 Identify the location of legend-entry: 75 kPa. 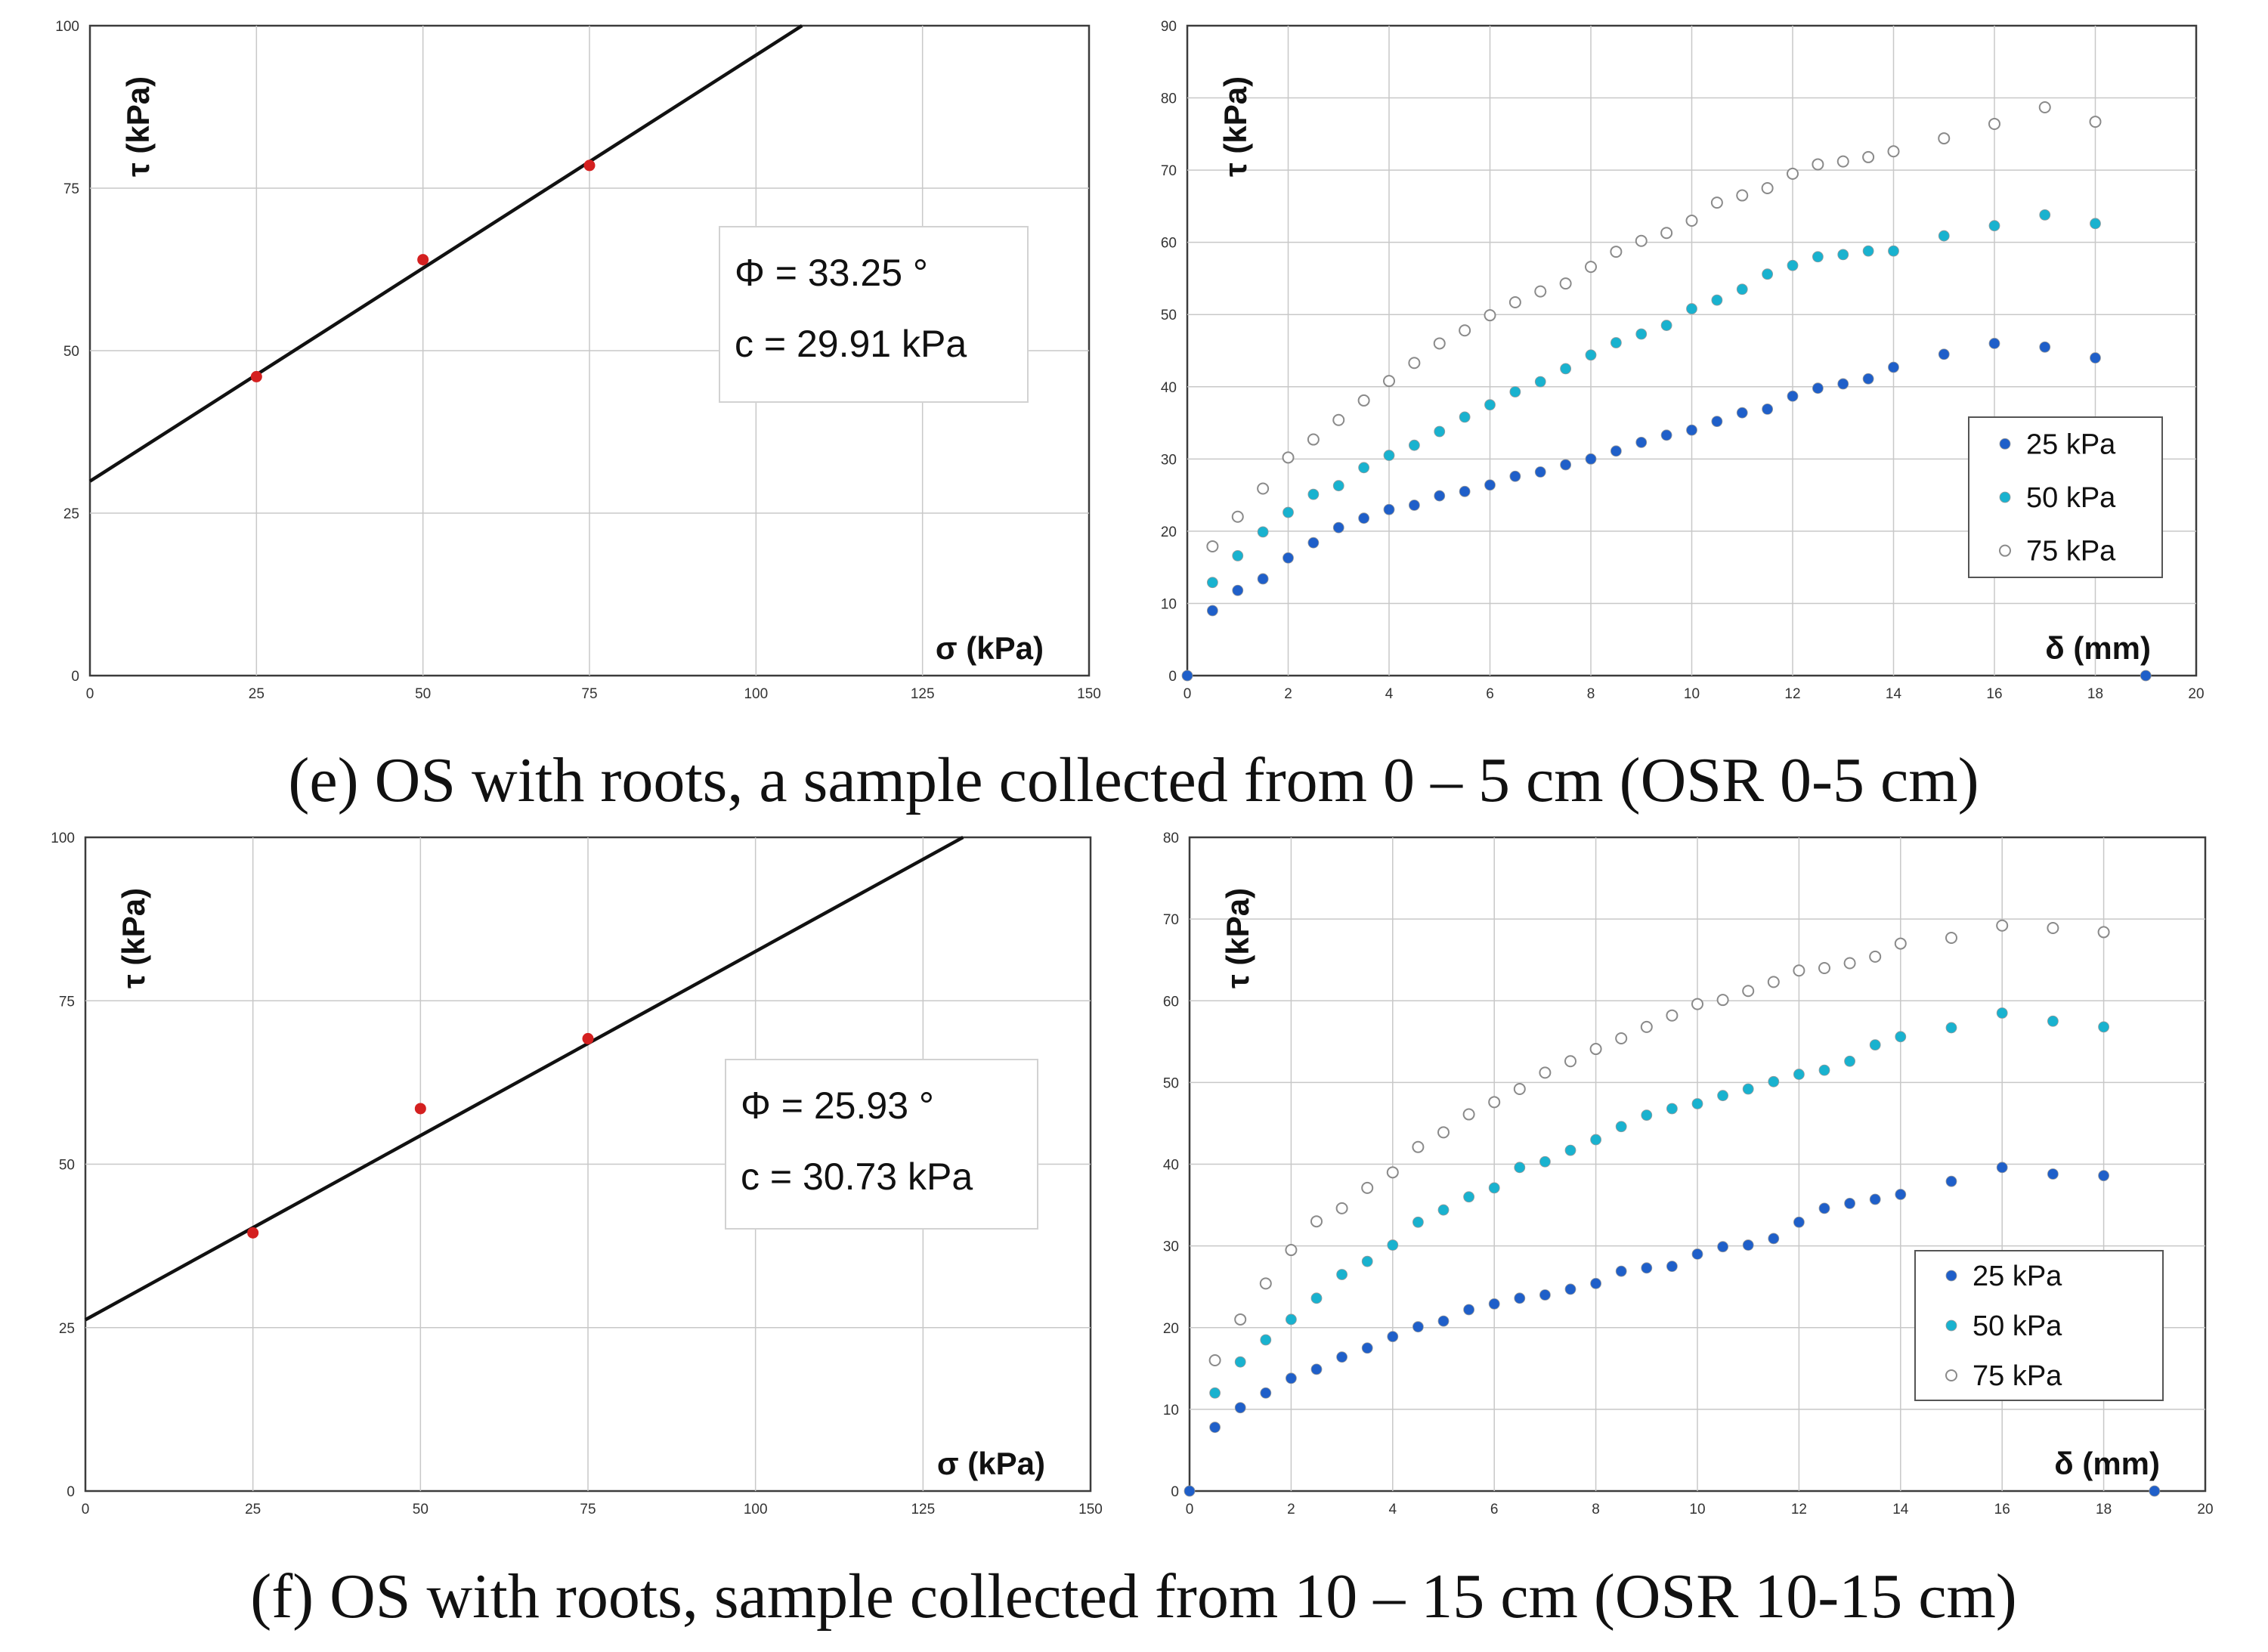
(2071, 552).